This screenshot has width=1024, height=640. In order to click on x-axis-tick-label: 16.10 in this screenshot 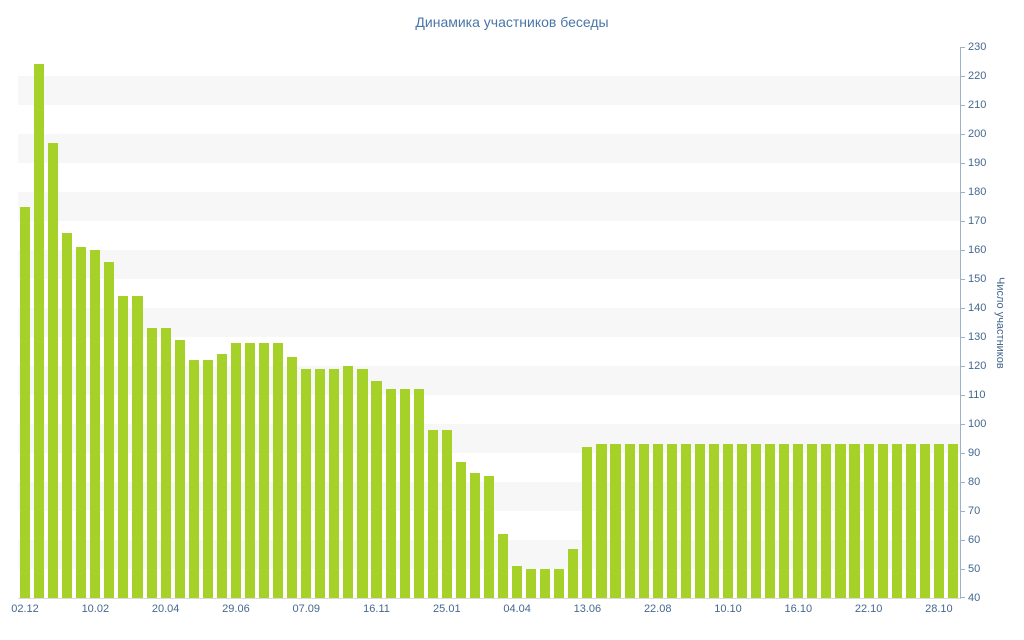, I will do `click(798, 609)`.